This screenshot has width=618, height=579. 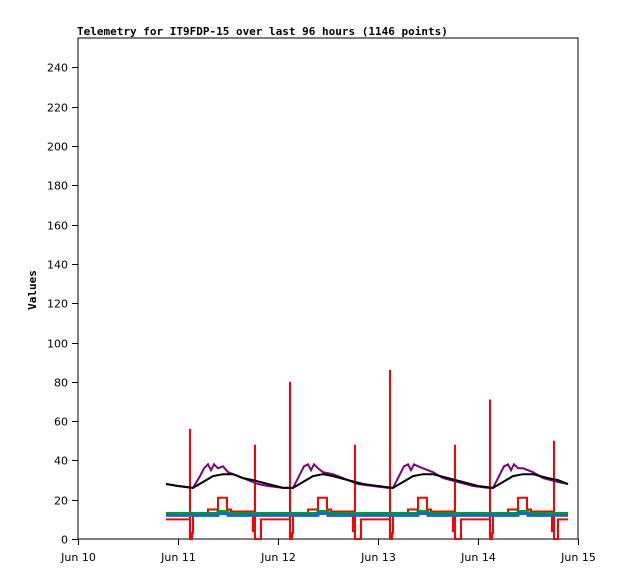 What do you see at coordinates (57, 68) in the screenshot?
I see `y-tick-label: 240` at bounding box center [57, 68].